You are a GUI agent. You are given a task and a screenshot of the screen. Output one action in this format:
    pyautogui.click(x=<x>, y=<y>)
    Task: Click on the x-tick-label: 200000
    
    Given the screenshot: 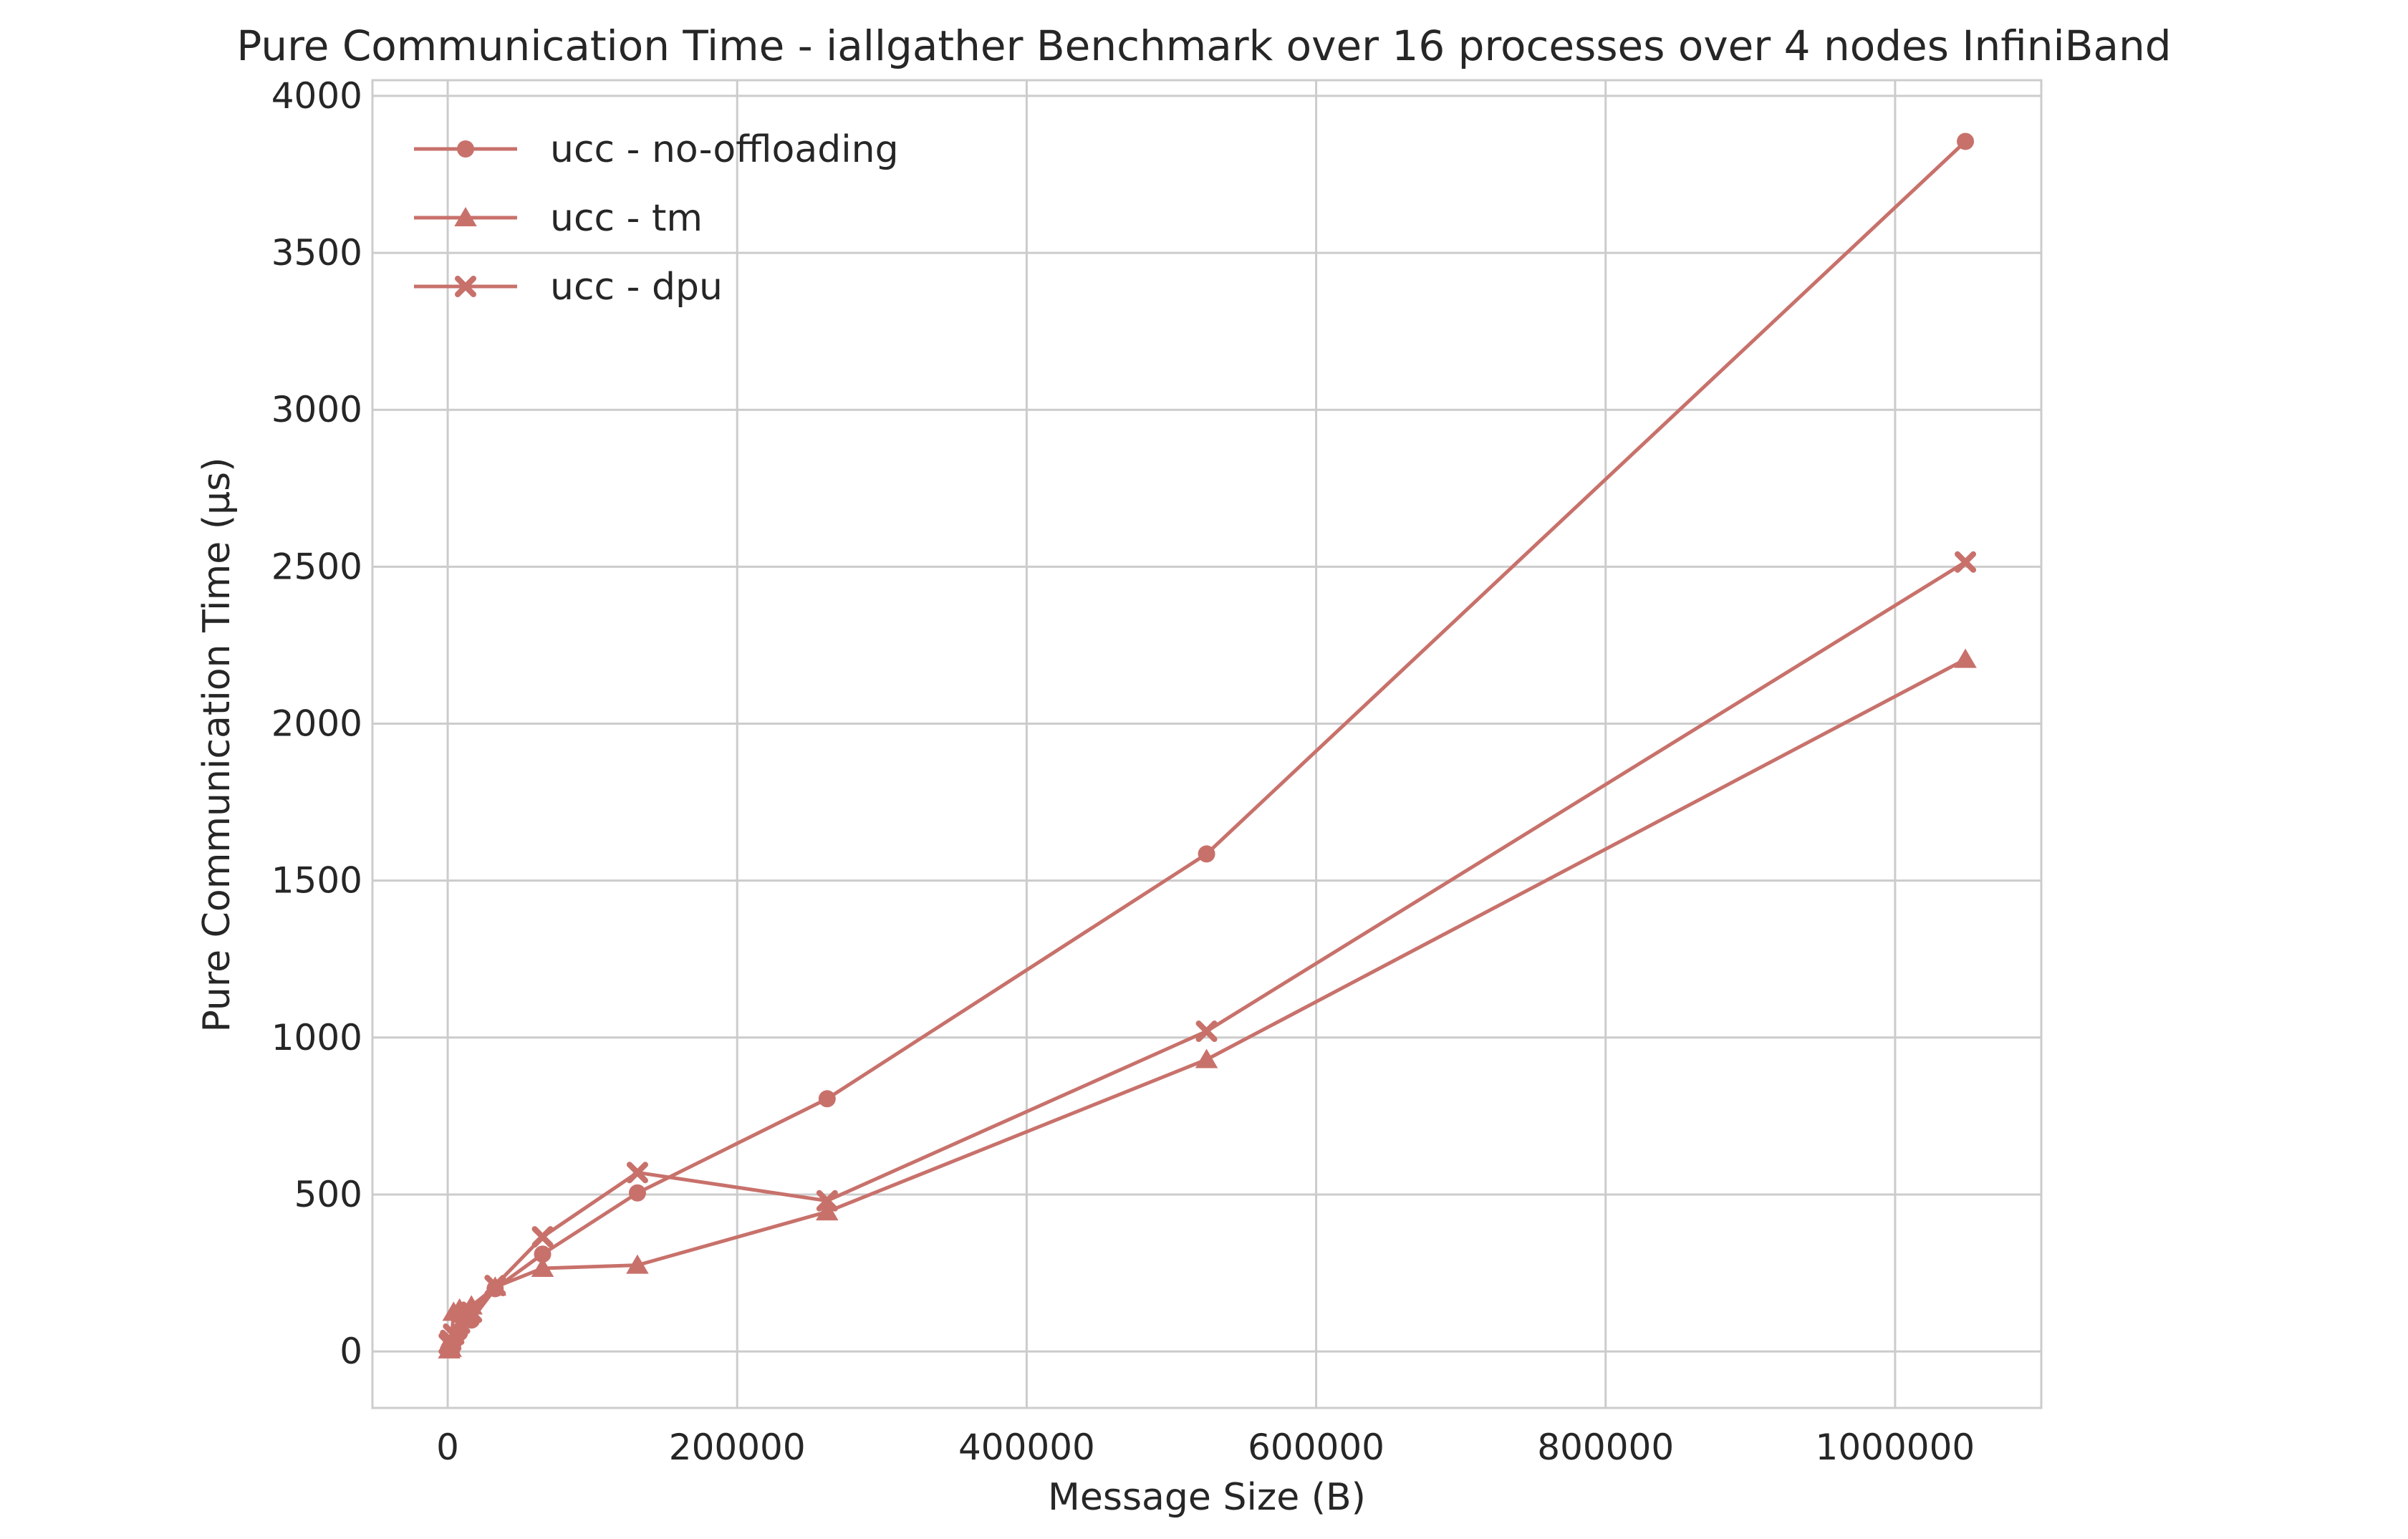 What is the action you would take?
    pyautogui.click(x=737, y=1447)
    